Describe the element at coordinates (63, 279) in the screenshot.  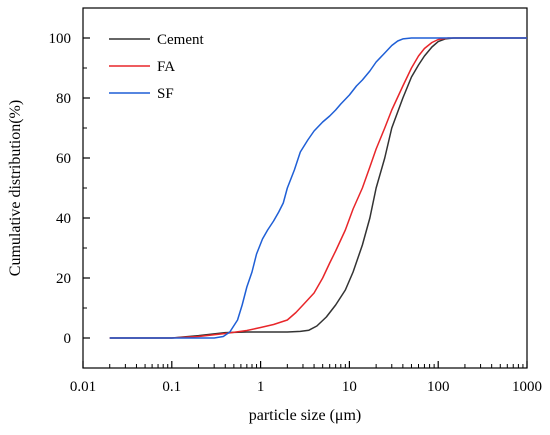
I see `y-tick-label: 20` at that location.